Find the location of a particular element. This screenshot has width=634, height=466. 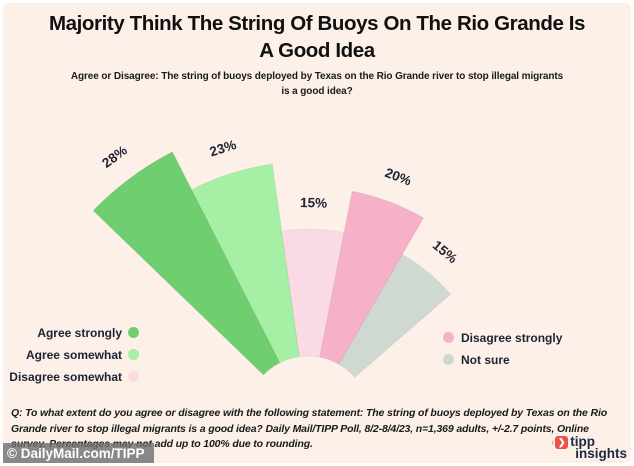

legend-label: Agree strongly is located at coordinates (79, 333).